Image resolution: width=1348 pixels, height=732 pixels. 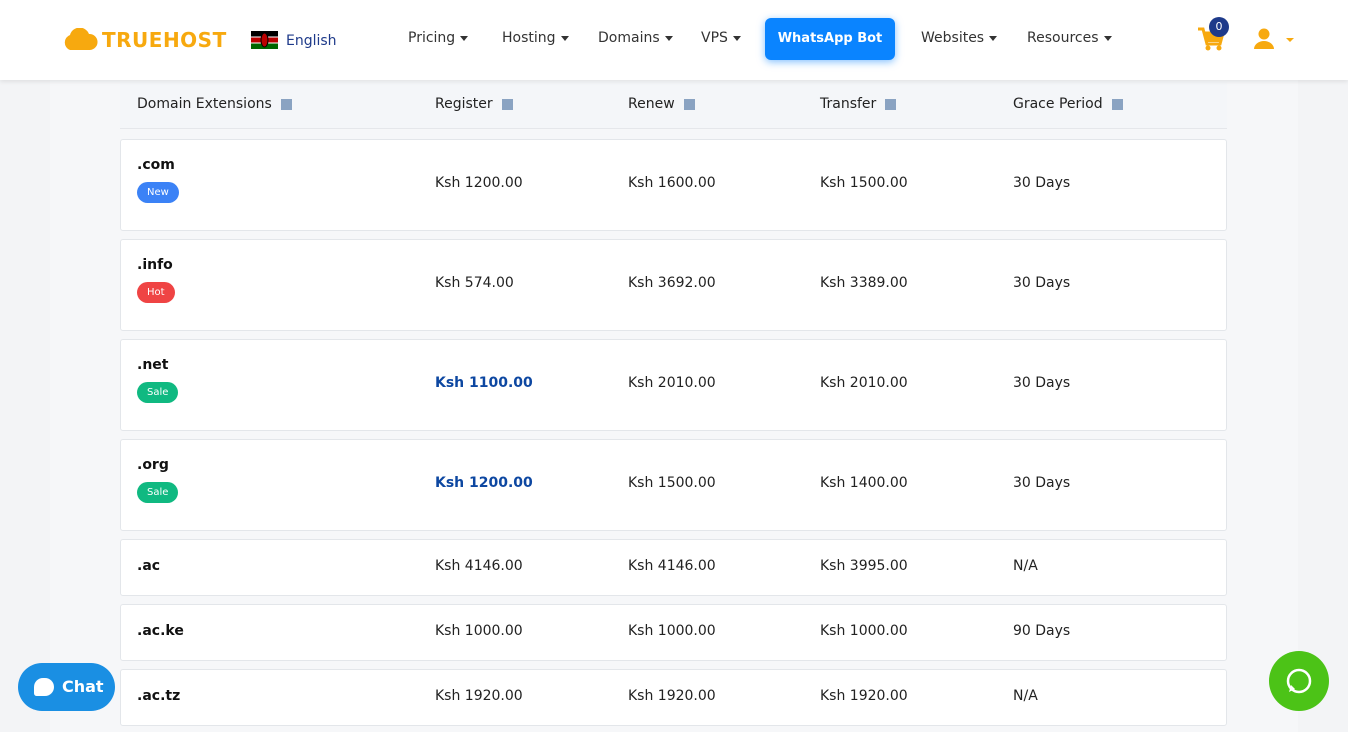 I want to click on nav-item: Websites, so click(x=959, y=38).